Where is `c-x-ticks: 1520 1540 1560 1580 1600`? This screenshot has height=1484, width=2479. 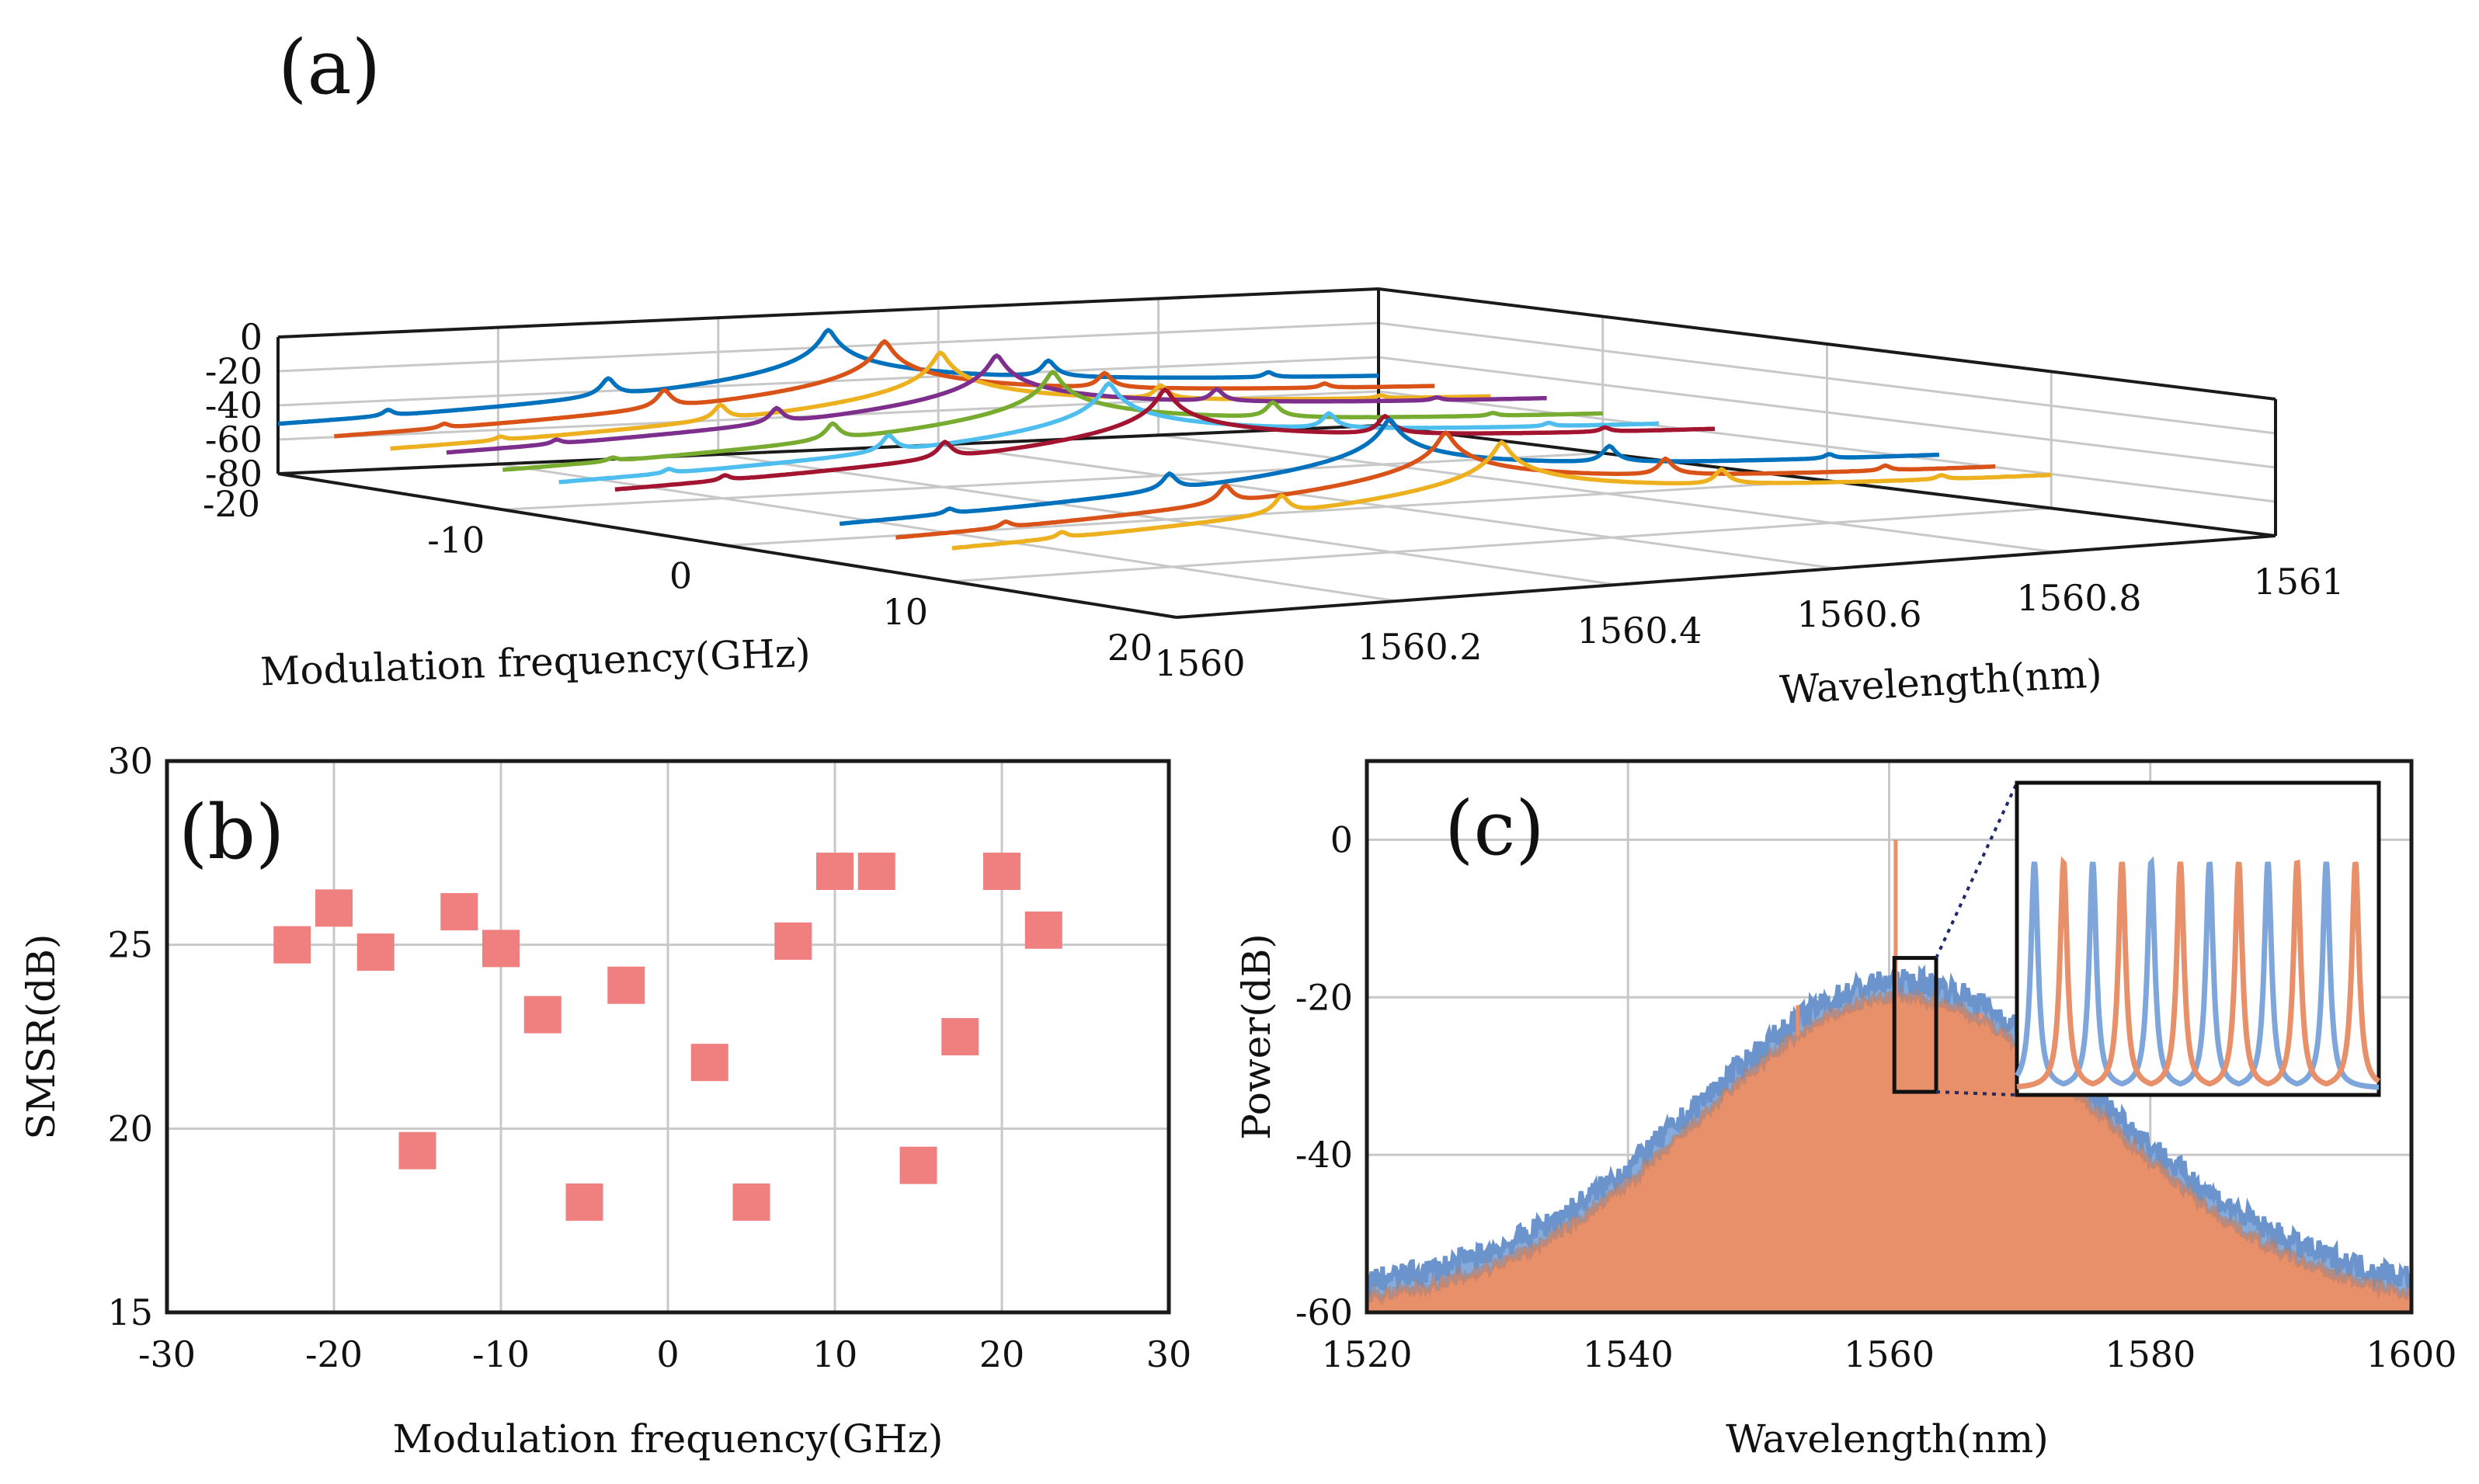
c-x-ticks: 1520 1540 1560 1580 1600 is located at coordinates (1888, 1354).